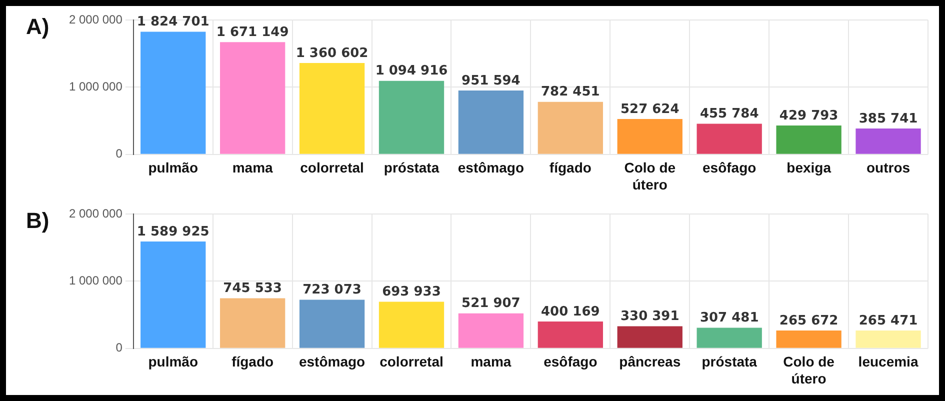 The width and height of the screenshot is (945, 401). What do you see at coordinates (252, 288) in the screenshot?
I see `data-label: 745 533` at bounding box center [252, 288].